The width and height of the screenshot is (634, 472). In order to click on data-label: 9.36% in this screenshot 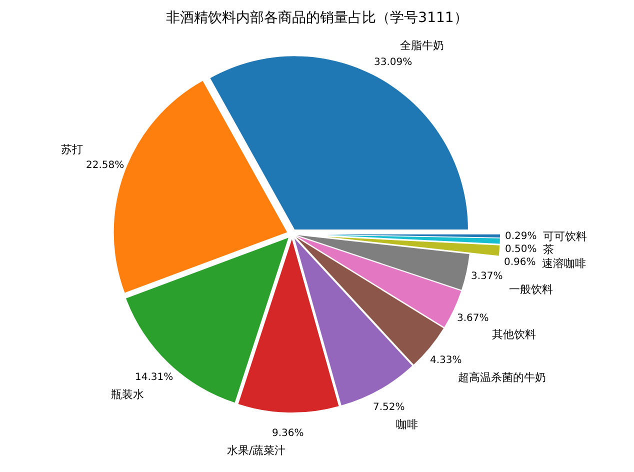, I will do `click(288, 433)`.